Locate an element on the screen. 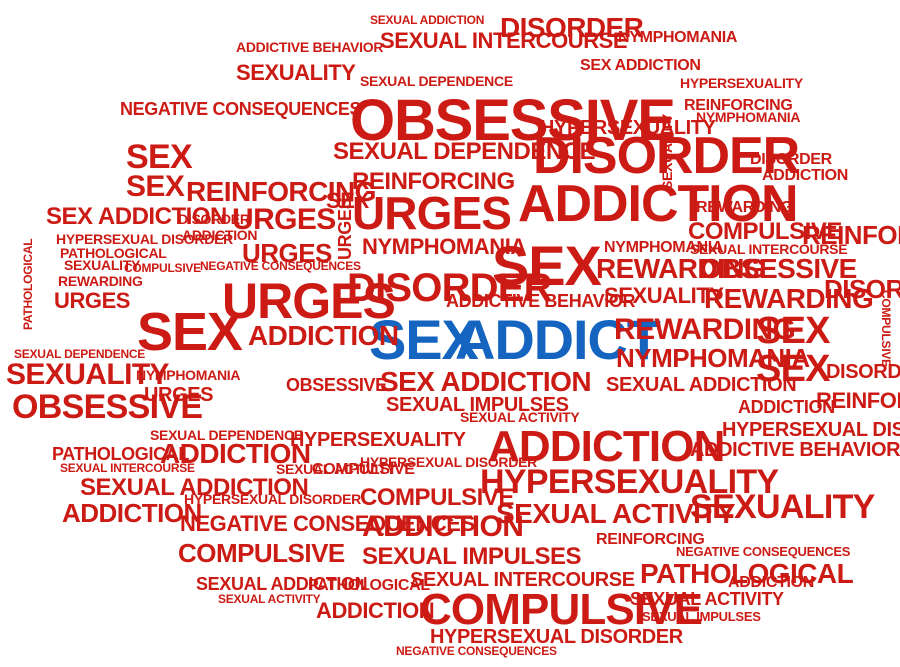  word-sexuality-vertical: SEXUALITY is located at coordinates (667, 151).